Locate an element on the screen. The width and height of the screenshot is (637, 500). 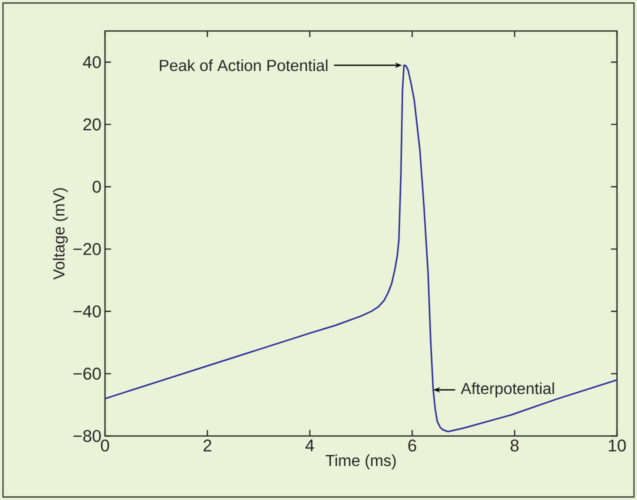
y-tick-label: −80 is located at coordinates (87, 436).